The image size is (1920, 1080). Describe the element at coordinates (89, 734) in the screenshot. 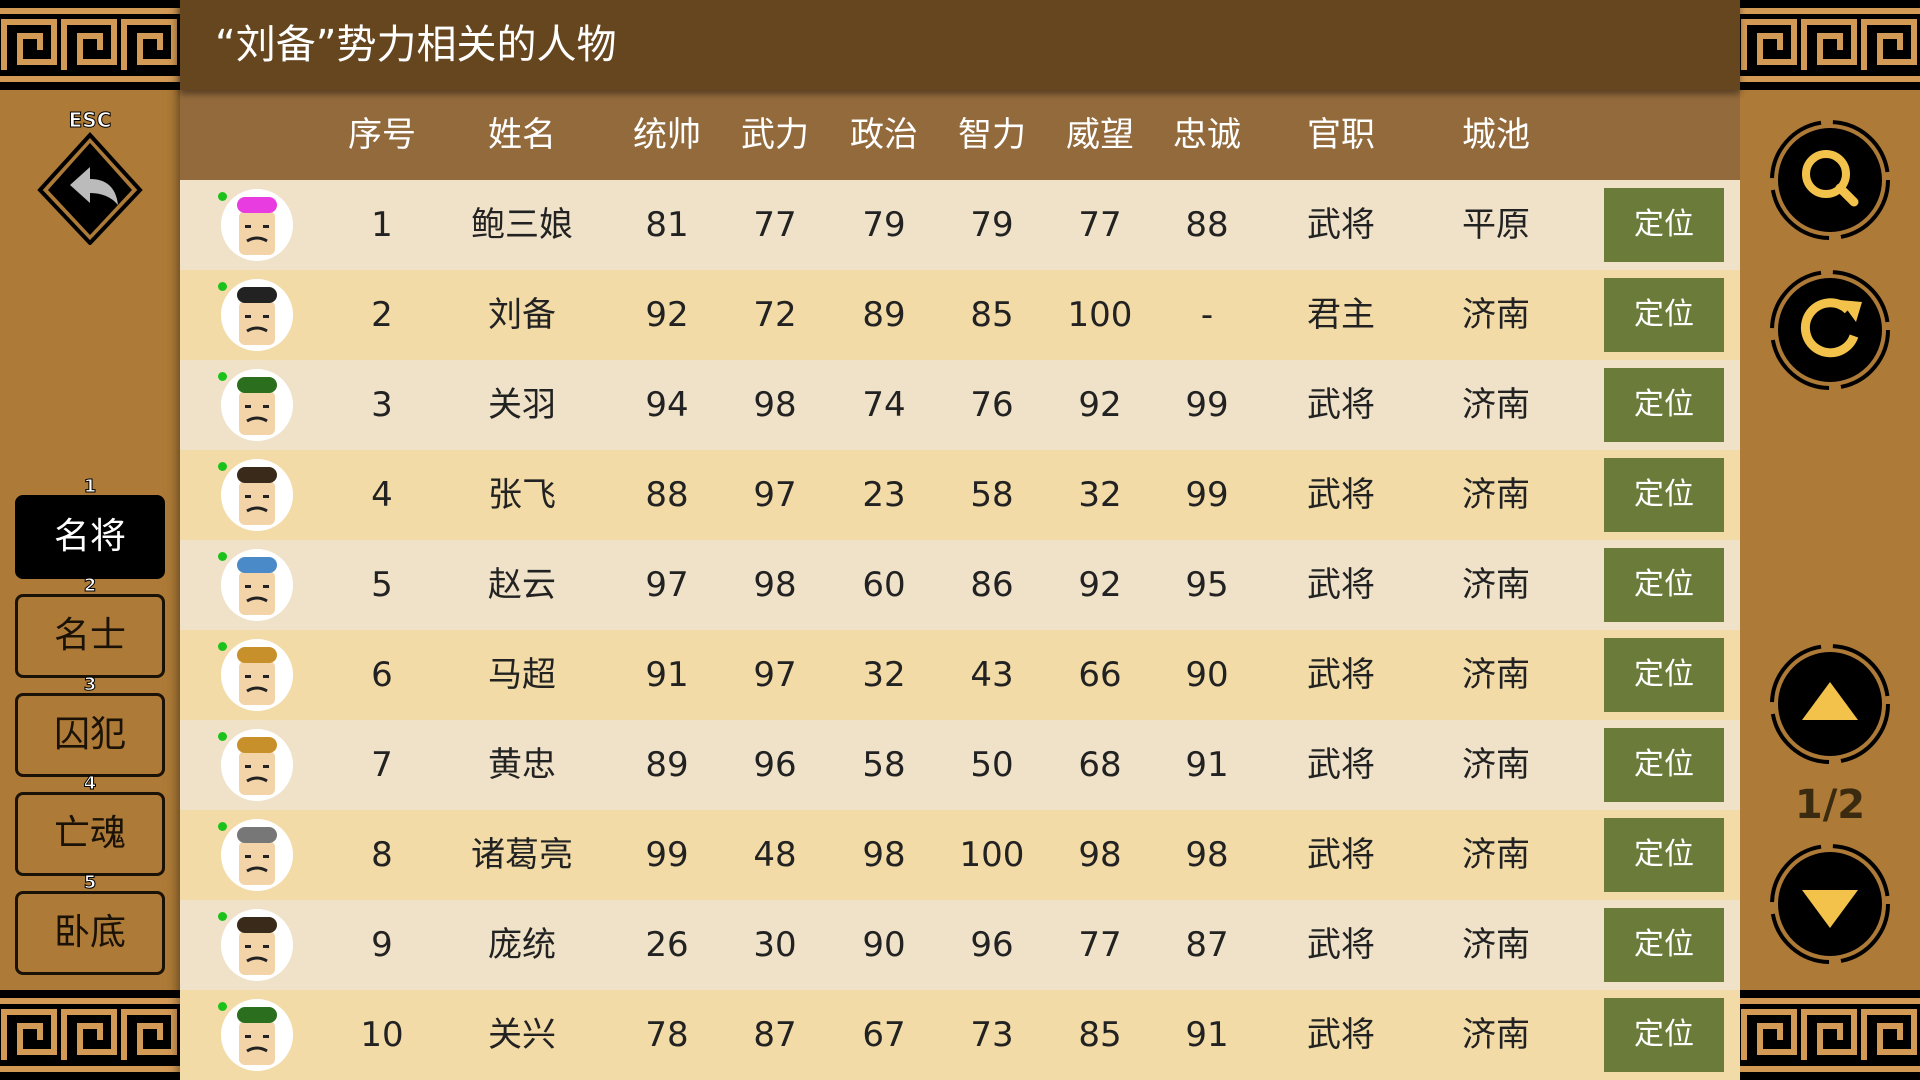

I see `tab-label: 囚犯` at that location.